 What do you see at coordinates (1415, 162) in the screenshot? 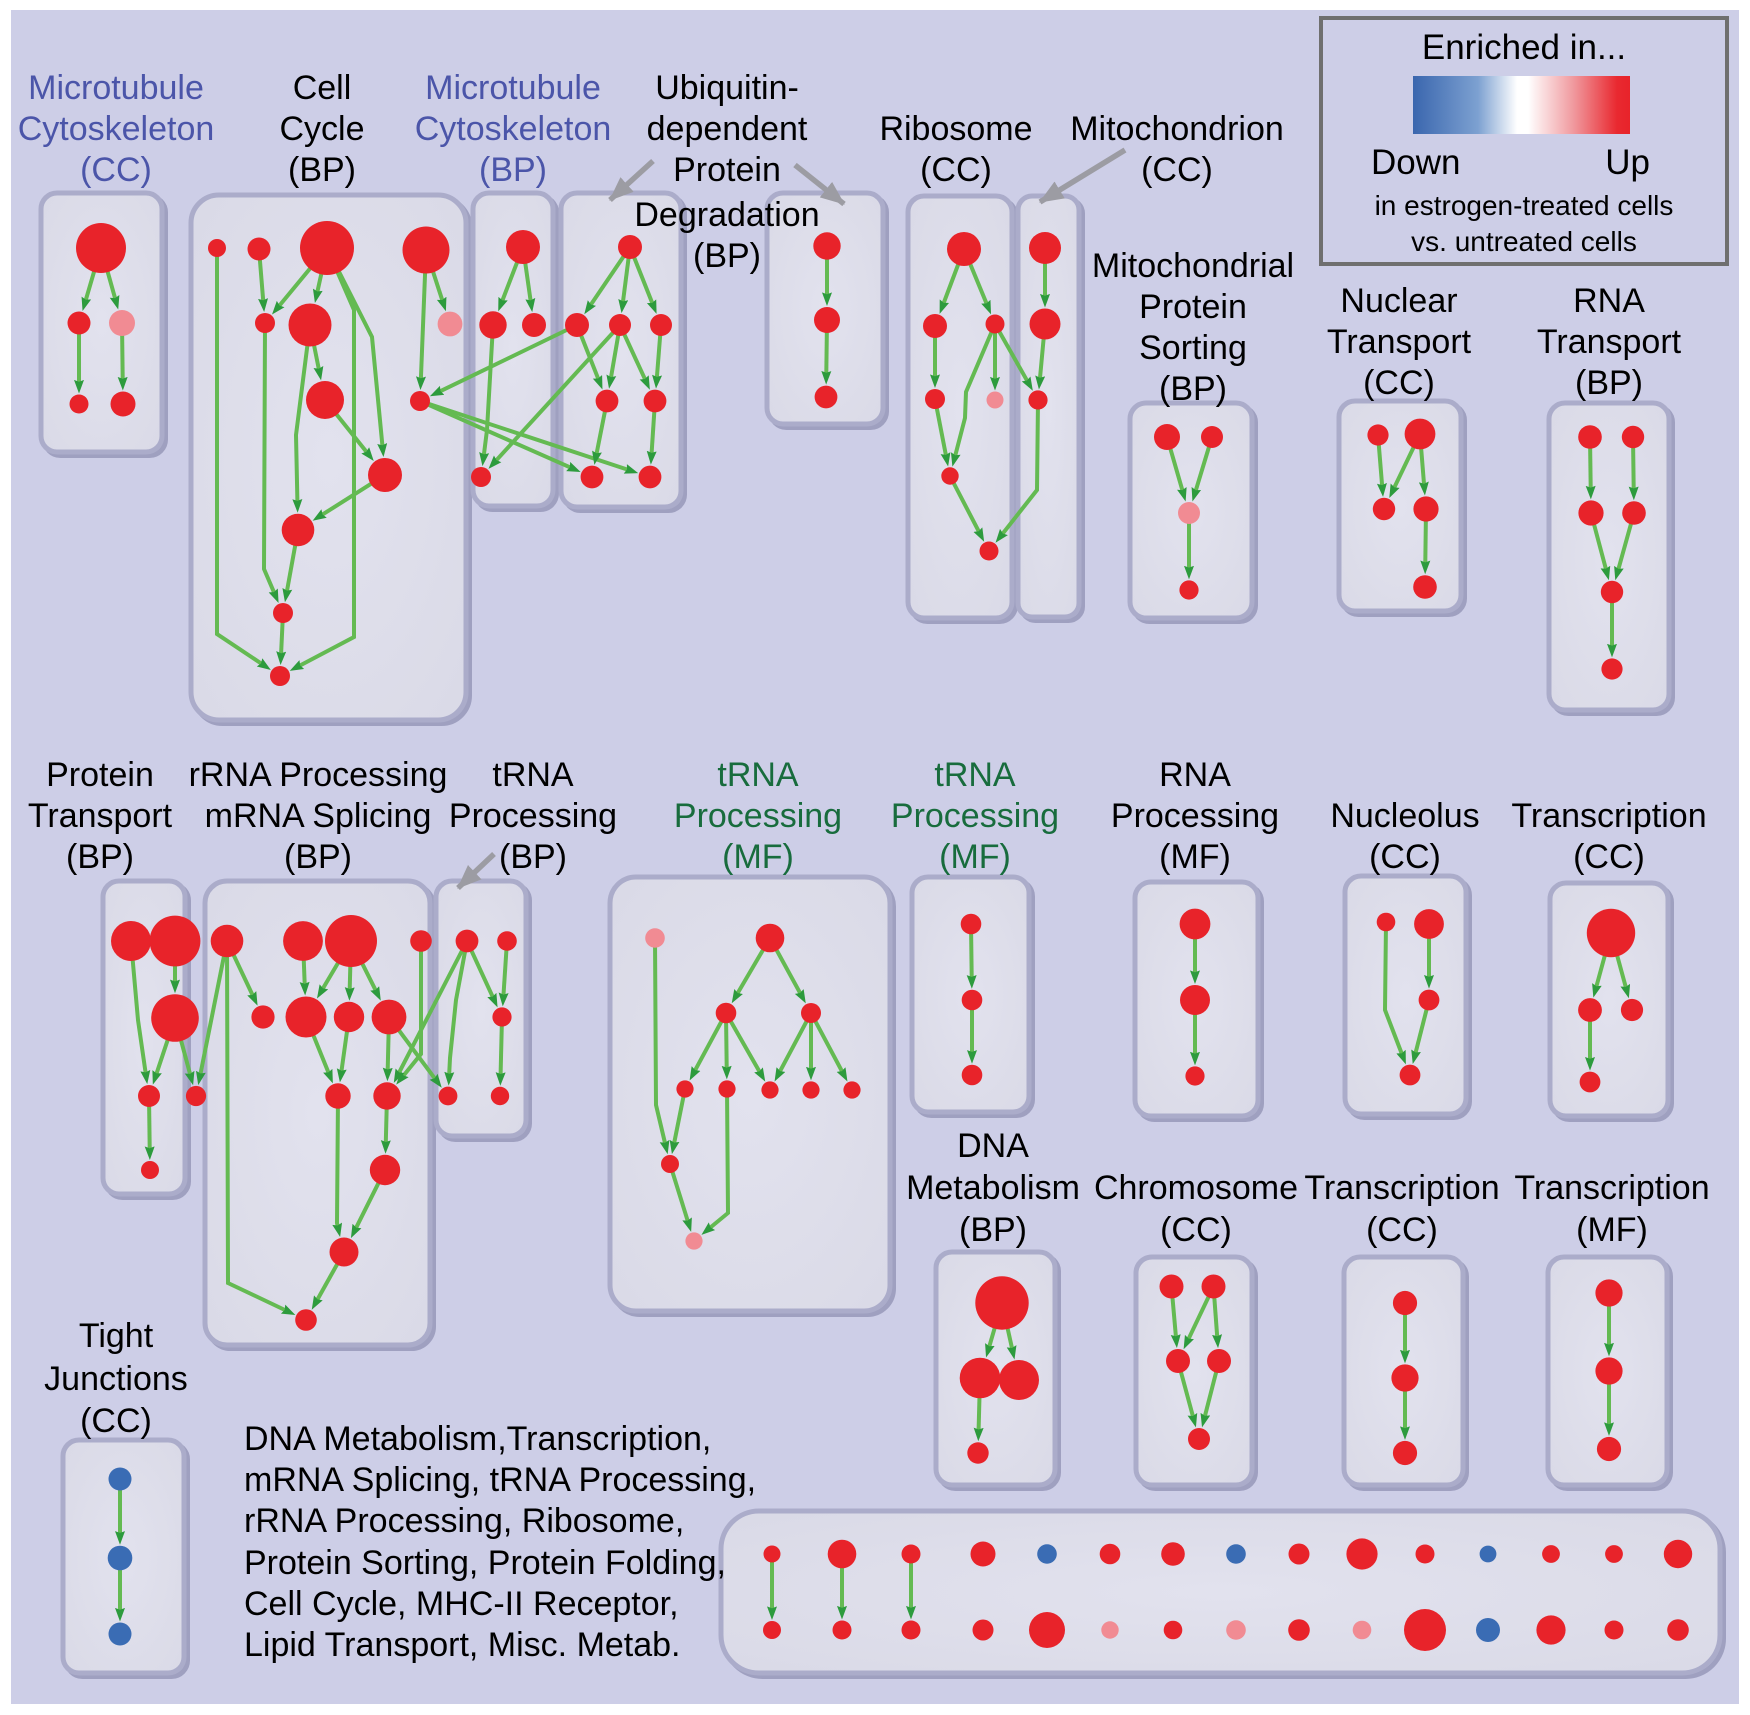
I see `svg-text: Down` at bounding box center [1415, 162].